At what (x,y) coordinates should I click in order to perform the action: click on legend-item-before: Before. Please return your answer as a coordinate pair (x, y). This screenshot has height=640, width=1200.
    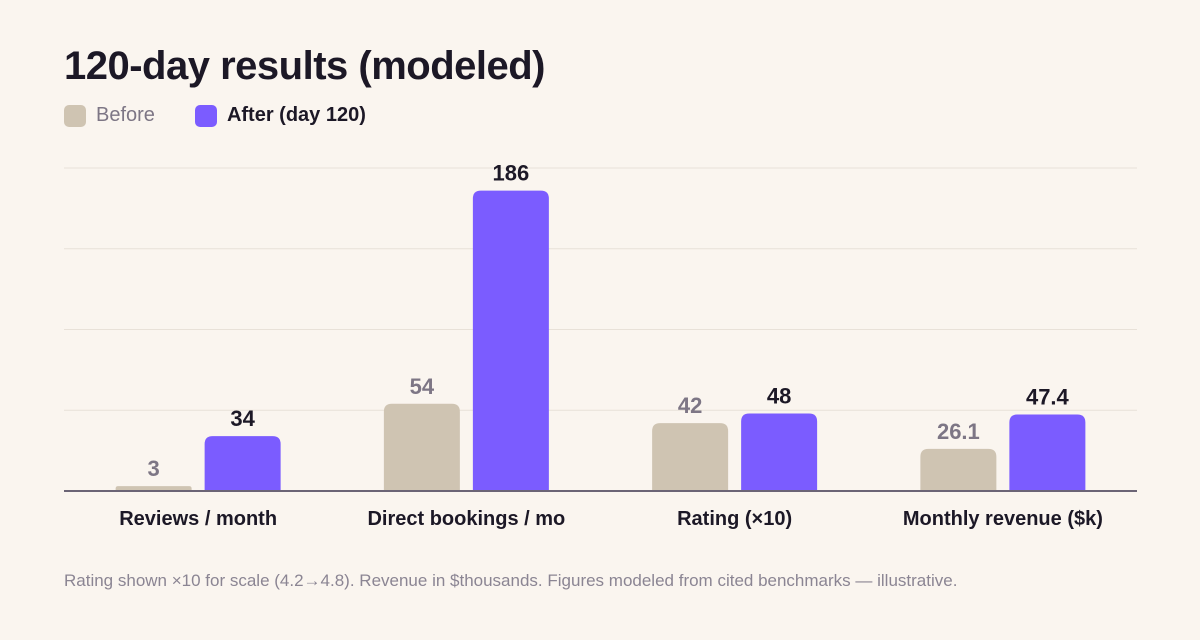
    Looking at the image, I should click on (109, 115).